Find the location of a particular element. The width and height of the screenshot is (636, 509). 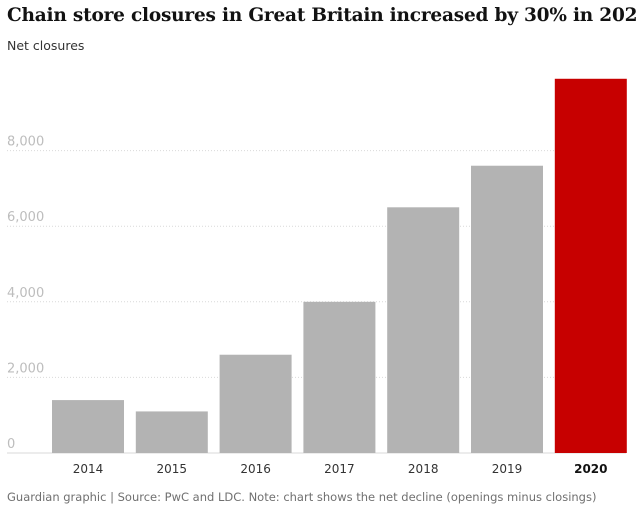

bar-2020 is located at coordinates (590, 265).